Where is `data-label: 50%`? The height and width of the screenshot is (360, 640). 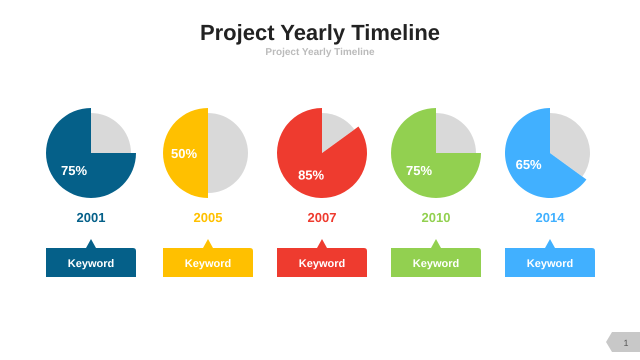
data-label: 50% is located at coordinates (184, 153).